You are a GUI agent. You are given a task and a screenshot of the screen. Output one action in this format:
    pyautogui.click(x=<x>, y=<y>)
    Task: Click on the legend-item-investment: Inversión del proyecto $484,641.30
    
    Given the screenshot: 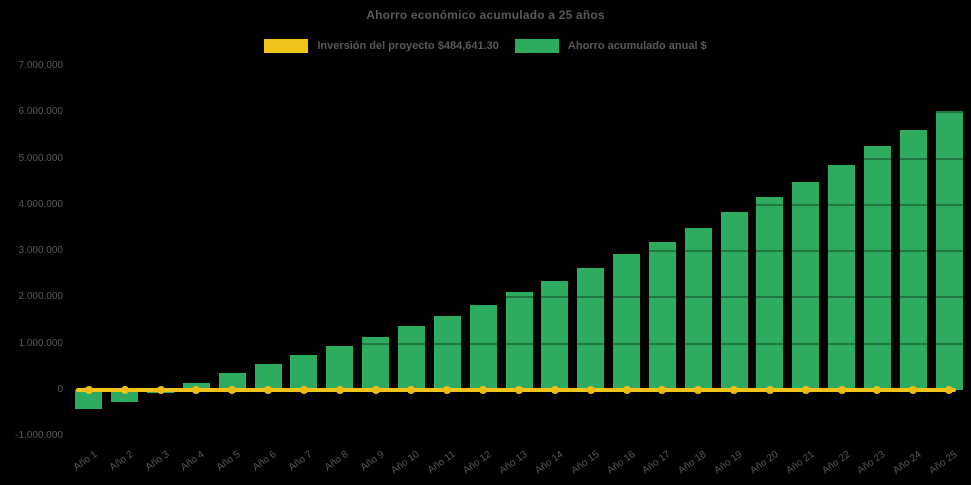 What is the action you would take?
    pyautogui.click(x=381, y=46)
    